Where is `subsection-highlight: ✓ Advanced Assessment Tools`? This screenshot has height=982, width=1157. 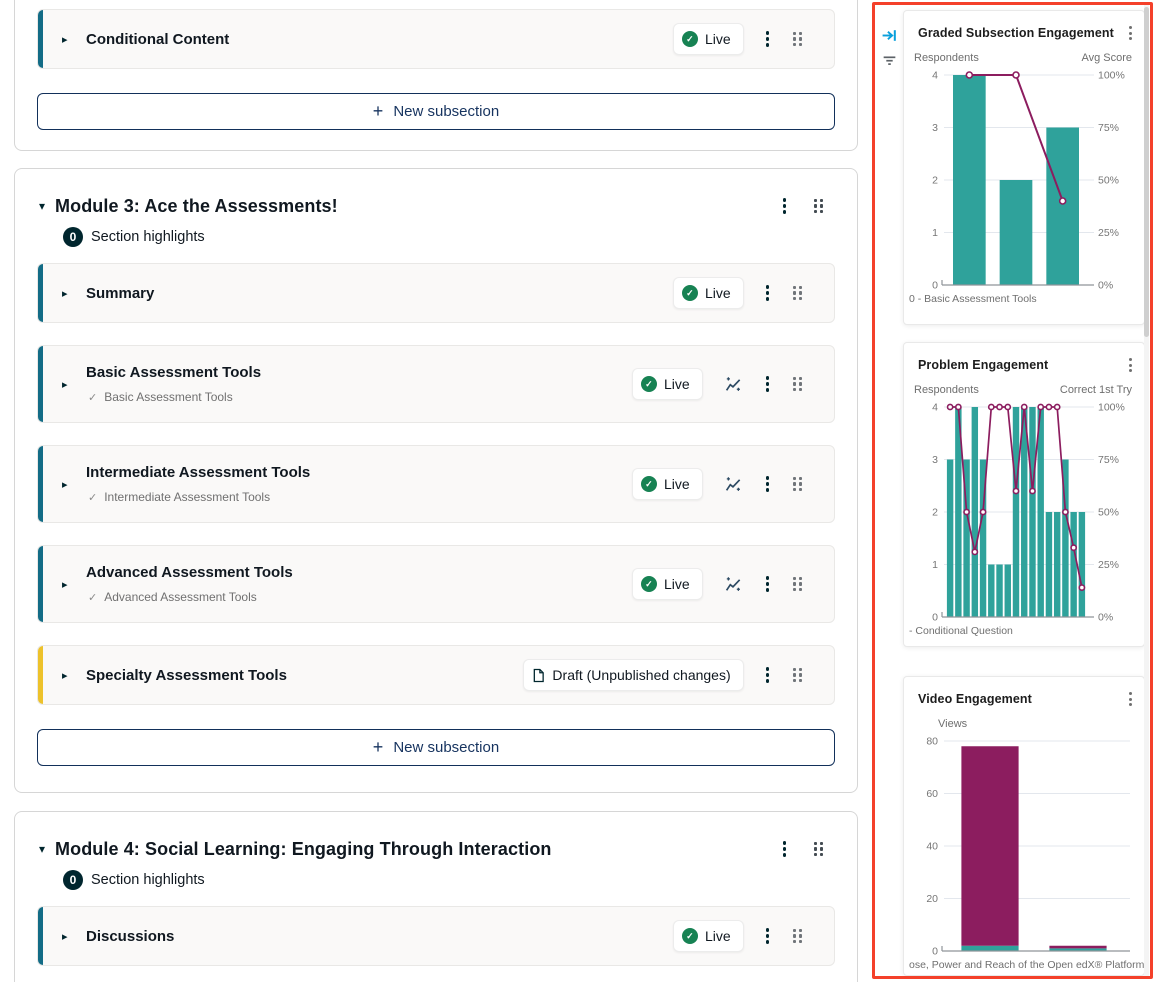
subsection-highlight: ✓ Advanced Assessment Tools is located at coordinates (189, 597).